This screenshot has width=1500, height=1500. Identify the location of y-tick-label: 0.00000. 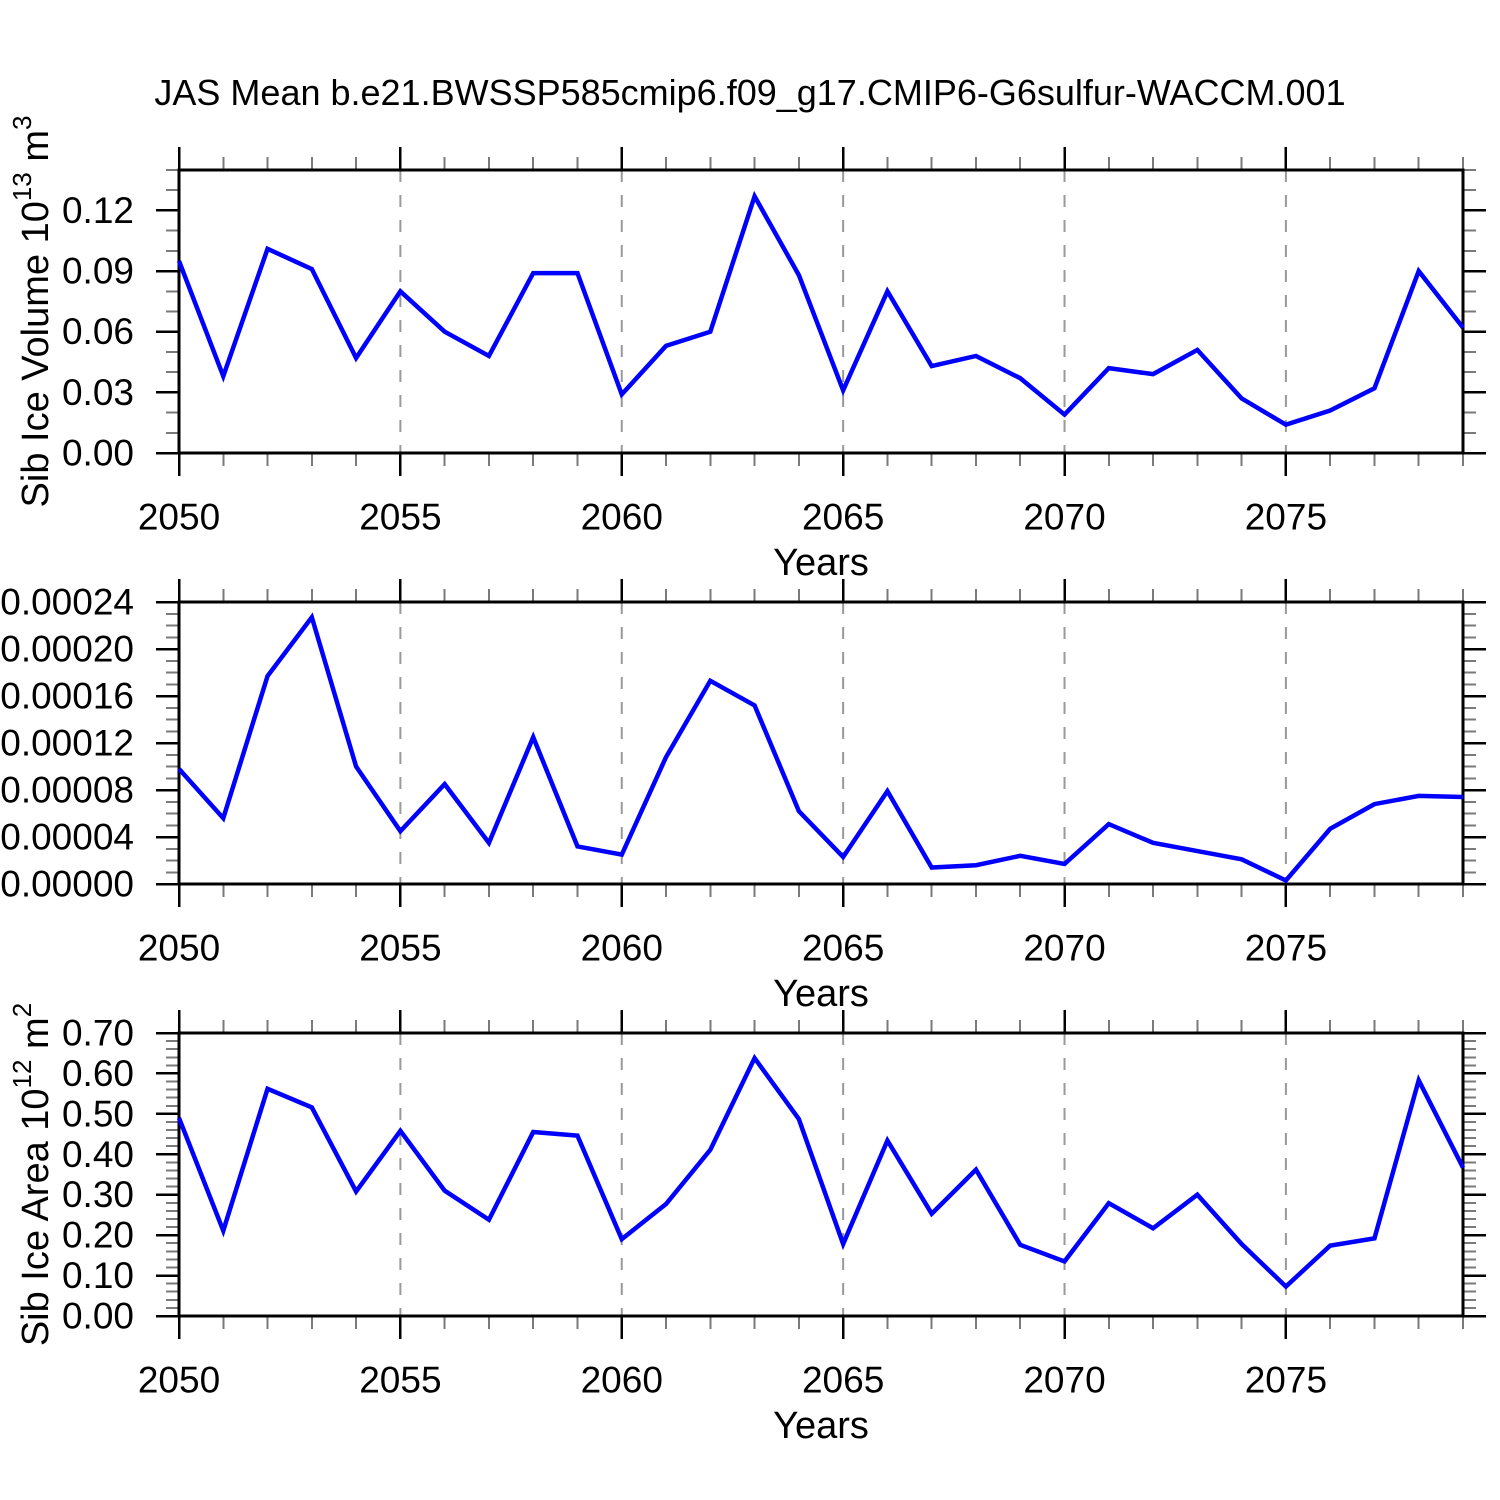
(67, 884).